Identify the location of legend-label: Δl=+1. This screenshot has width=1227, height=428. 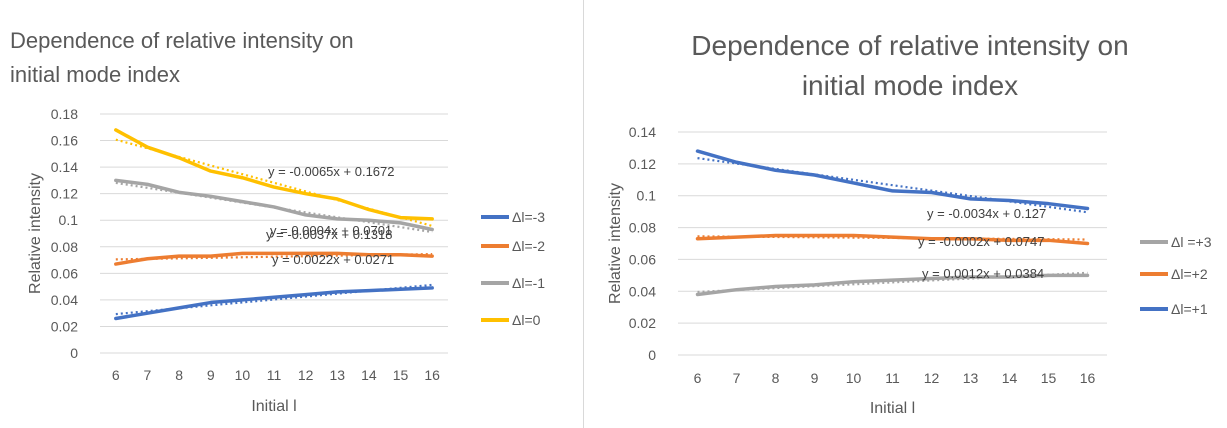
(1189, 309).